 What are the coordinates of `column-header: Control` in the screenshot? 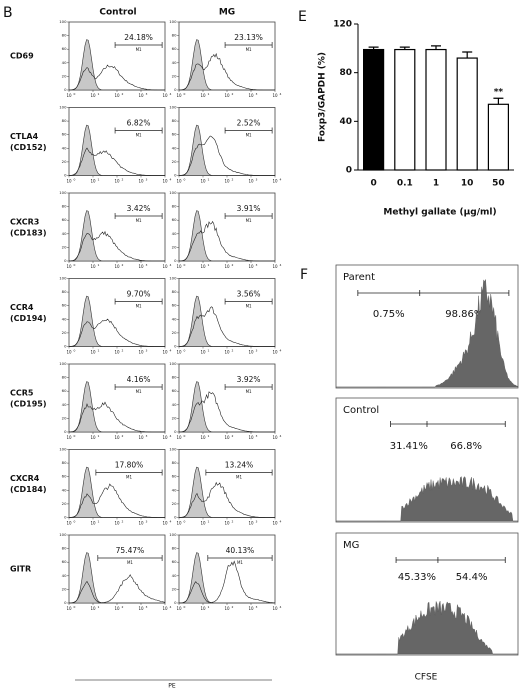 It's located at (117, 13).